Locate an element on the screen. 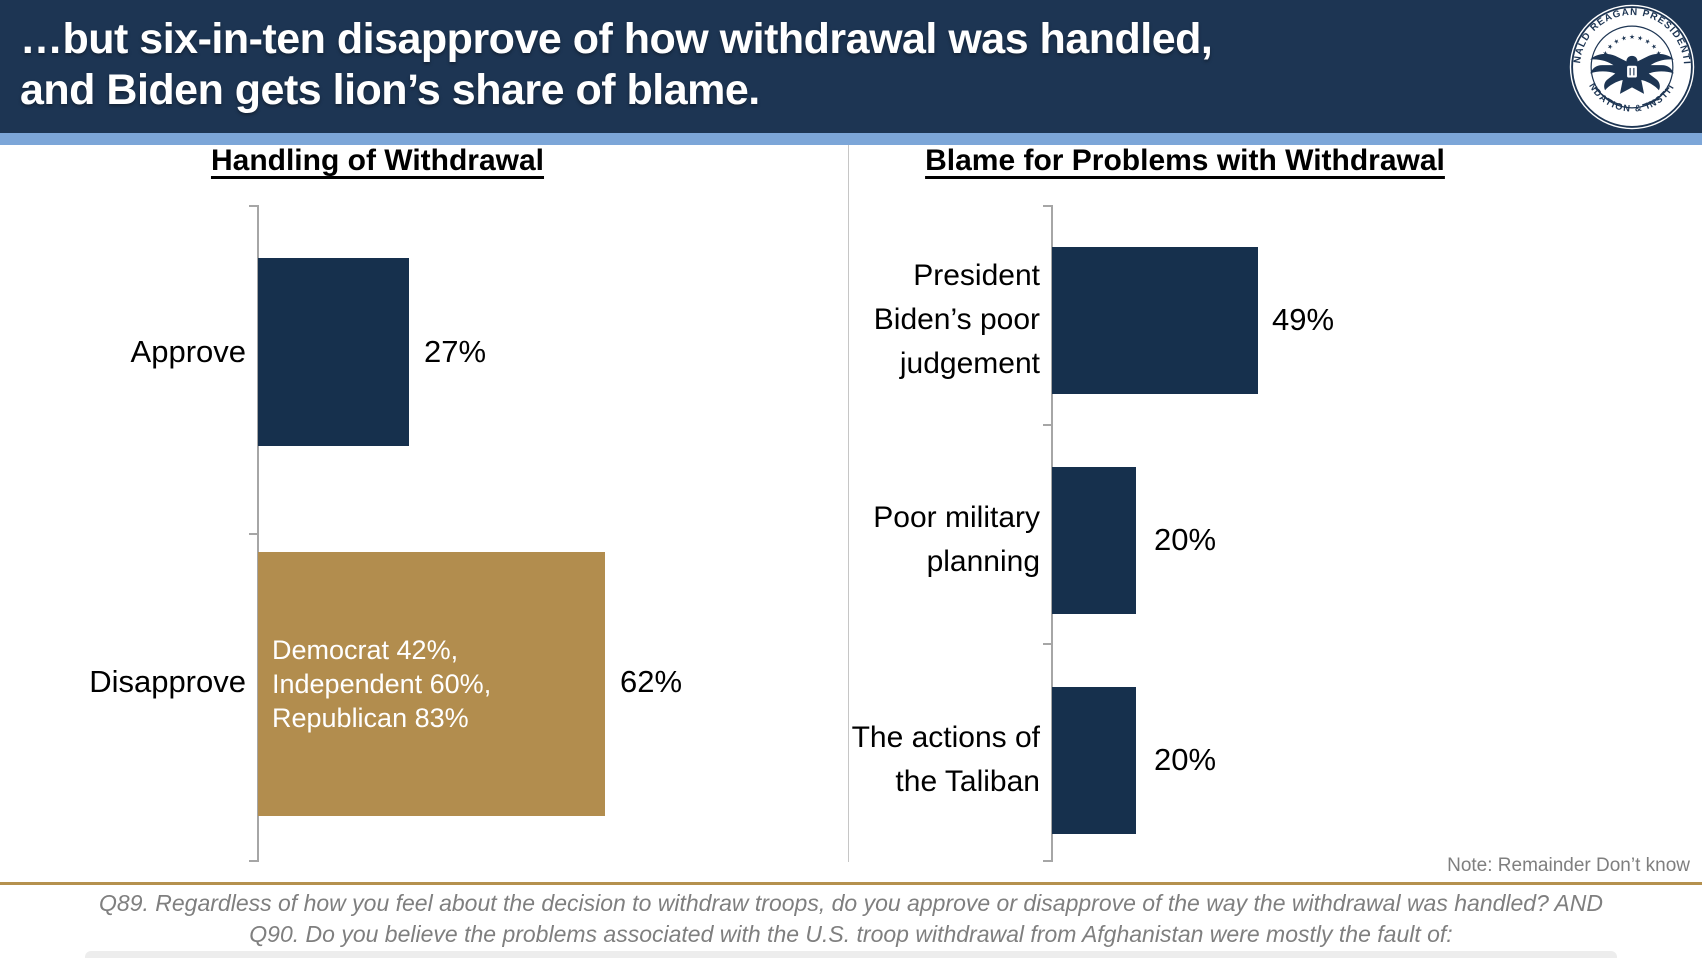  bar-taliban-actions is located at coordinates (1094, 760).